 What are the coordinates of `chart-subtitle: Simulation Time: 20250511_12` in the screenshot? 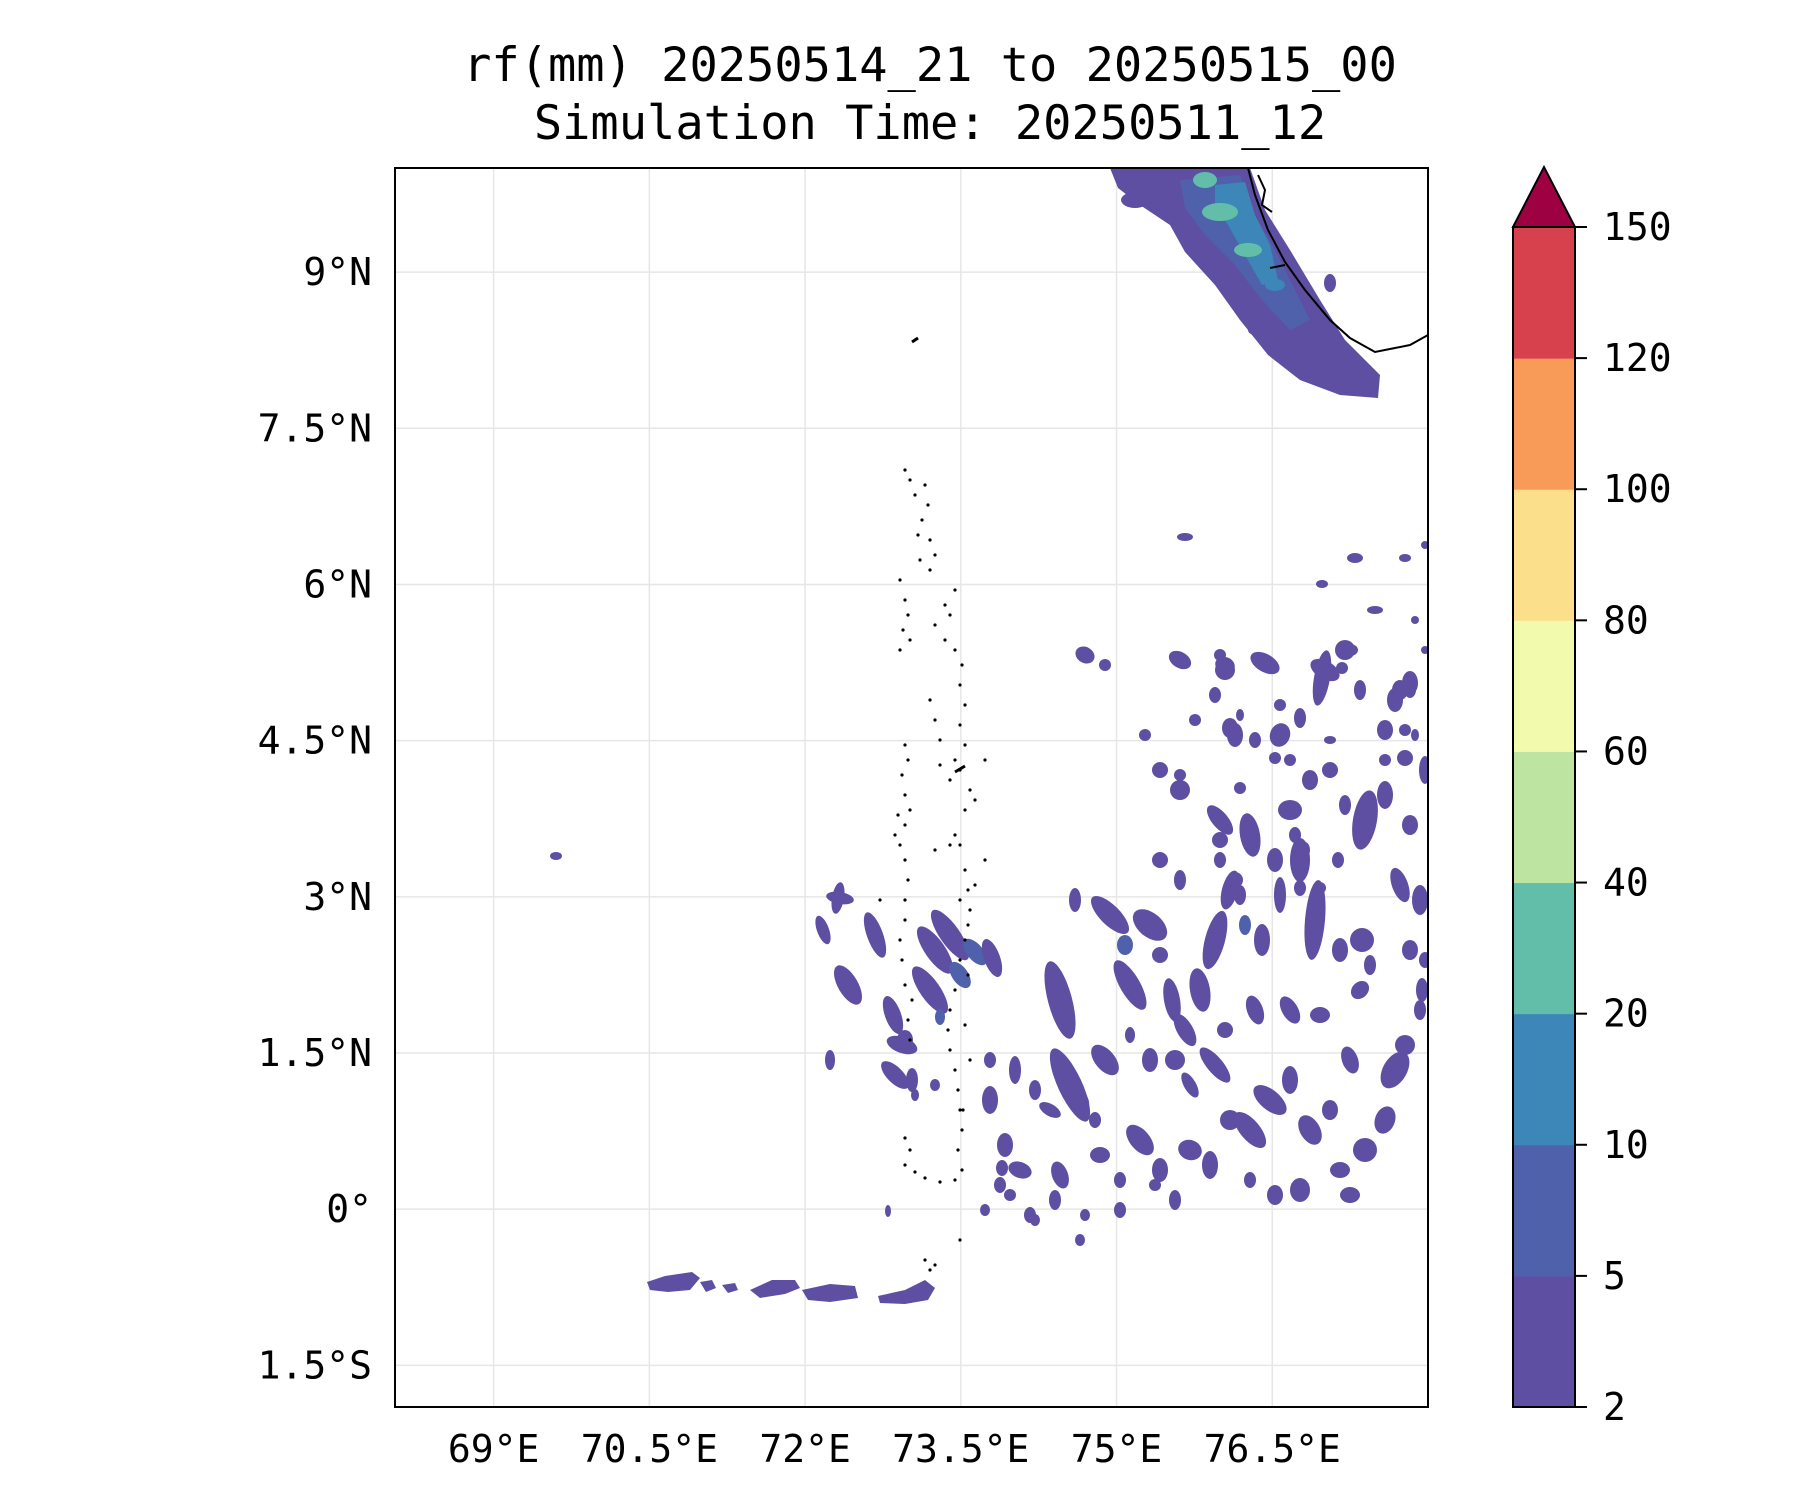 It's located at (930, 123).